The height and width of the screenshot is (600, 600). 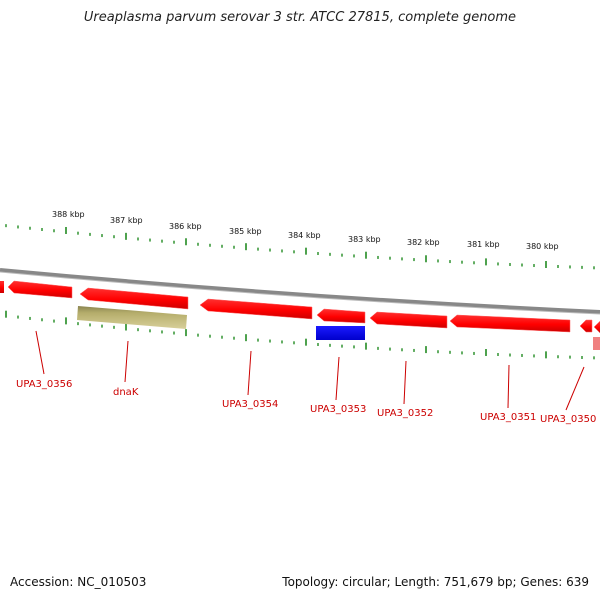 What do you see at coordinates (126, 392) in the screenshot?
I see `gene-label: dnaK` at bounding box center [126, 392].